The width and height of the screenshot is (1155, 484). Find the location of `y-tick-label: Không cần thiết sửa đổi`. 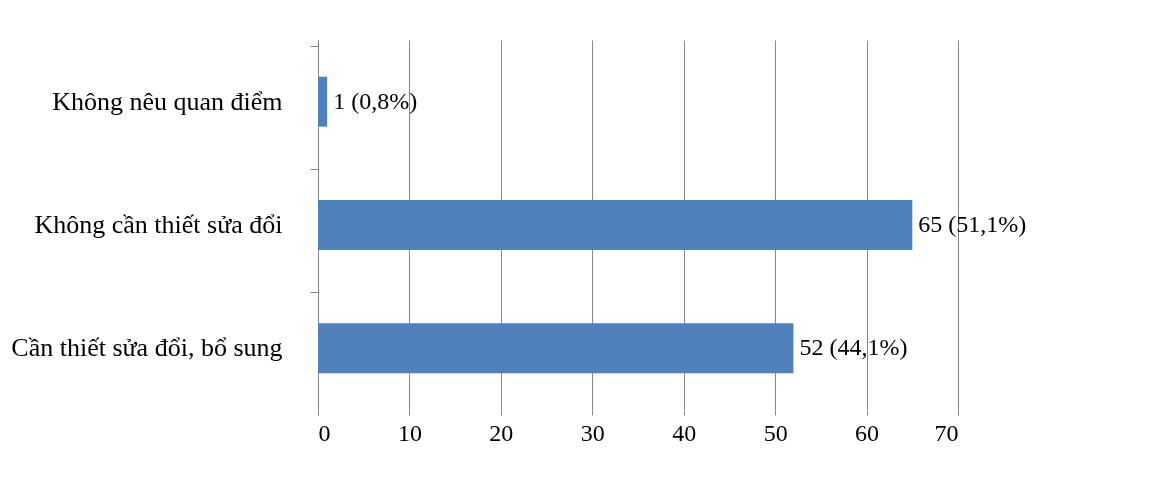

y-tick-label: Không cần thiết sửa đổi is located at coordinates (158, 224).